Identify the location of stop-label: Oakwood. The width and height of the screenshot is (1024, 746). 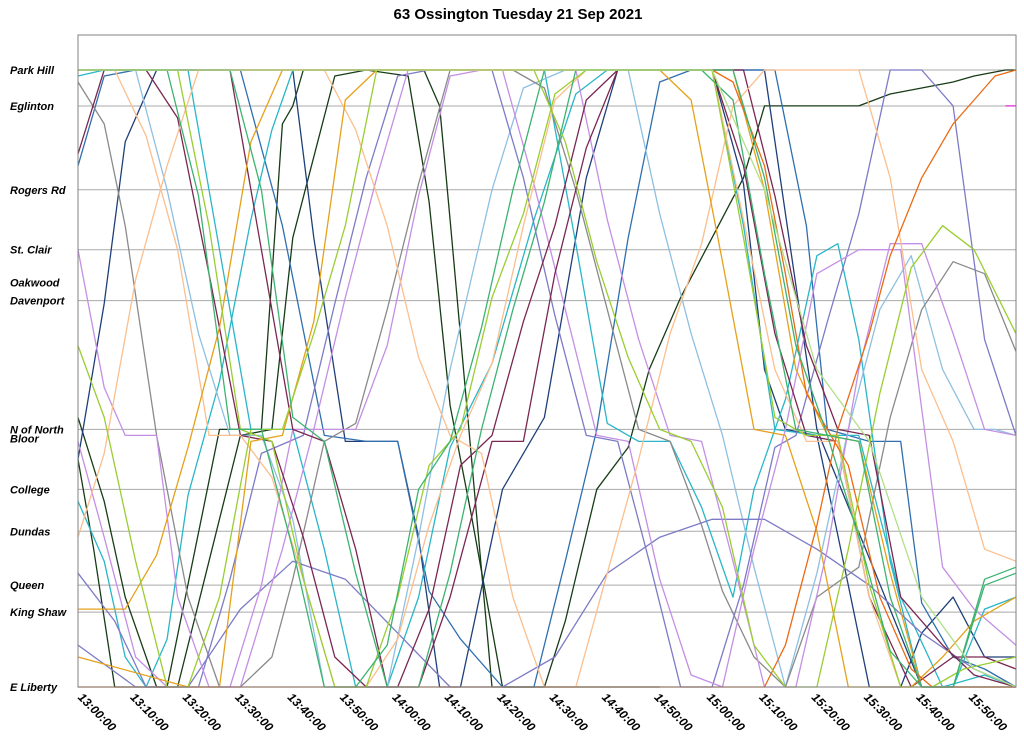
(35, 284).